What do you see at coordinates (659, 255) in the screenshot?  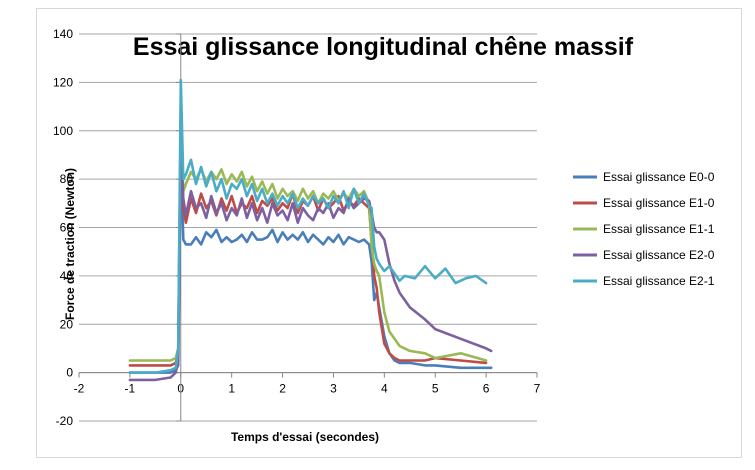 I see `legend-entry: Essai glissance E2-0` at bounding box center [659, 255].